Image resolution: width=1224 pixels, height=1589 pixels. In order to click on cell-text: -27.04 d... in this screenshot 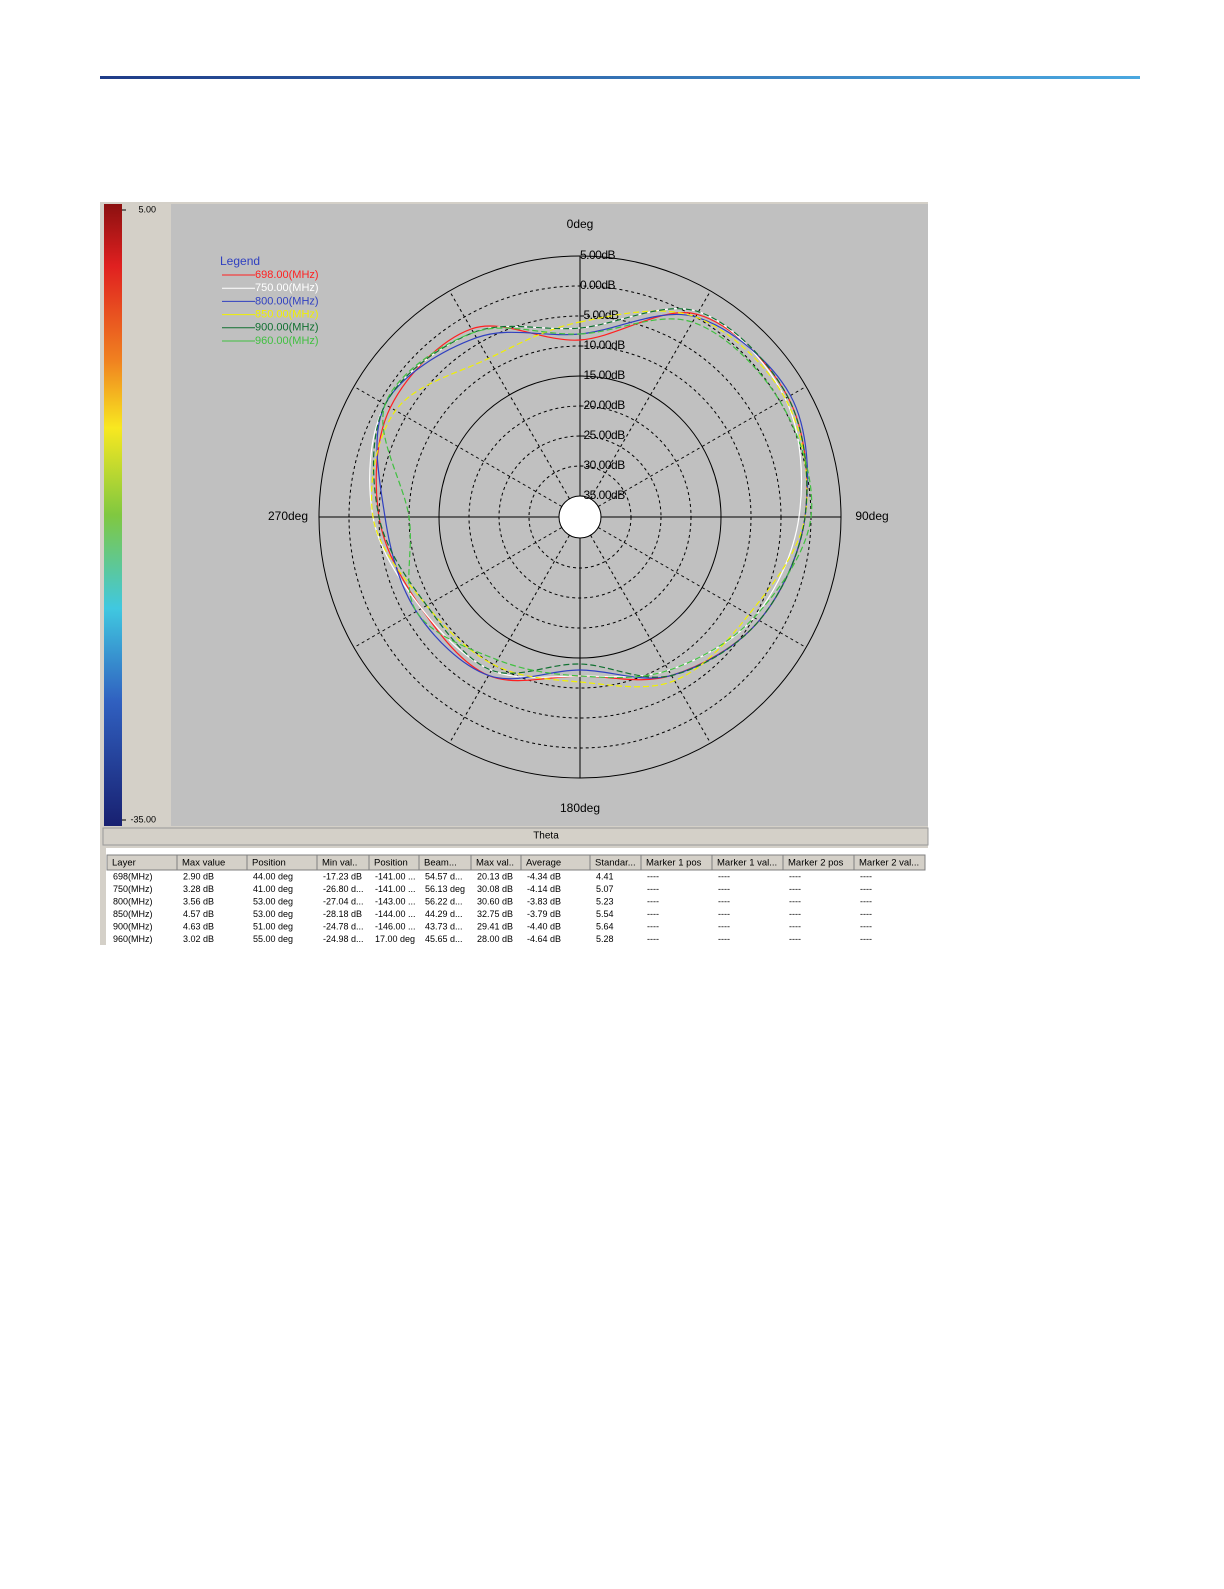, I will do `click(343, 901)`.